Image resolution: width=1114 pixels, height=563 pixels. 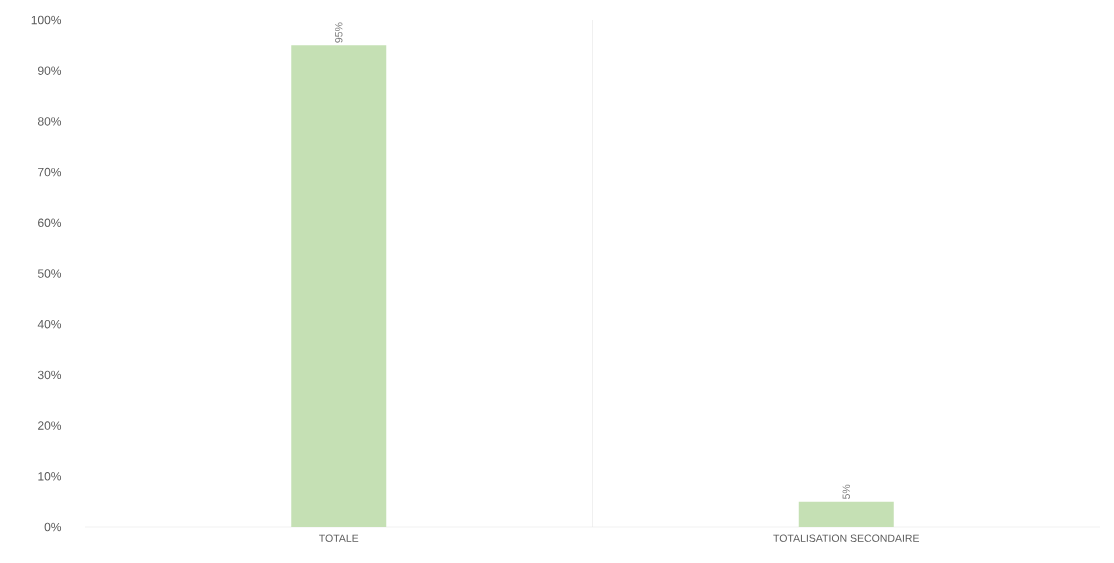 I want to click on y-tick-label: 100%, so click(x=46, y=20).